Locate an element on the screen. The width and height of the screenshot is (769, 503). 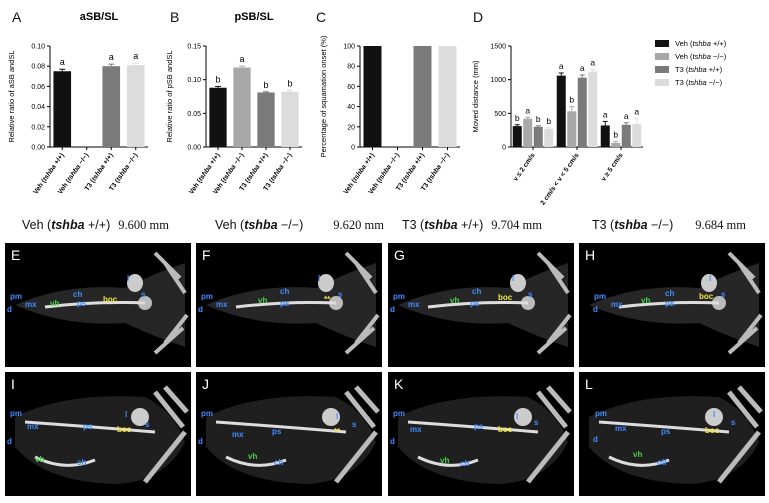
structure-label: ** is located at coordinates (337, 431).